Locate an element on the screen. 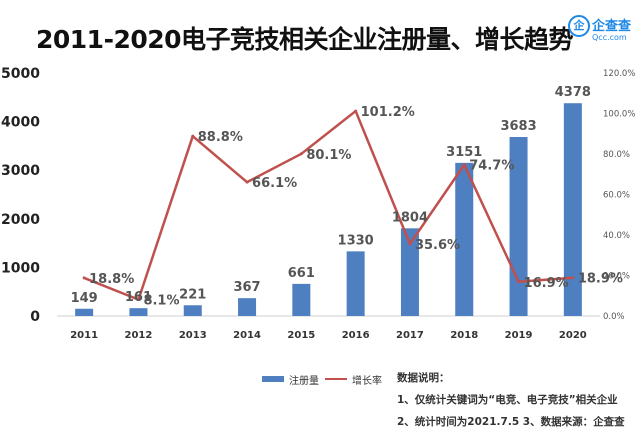 The width and height of the screenshot is (640, 445). bar-2013 is located at coordinates (192, 310).